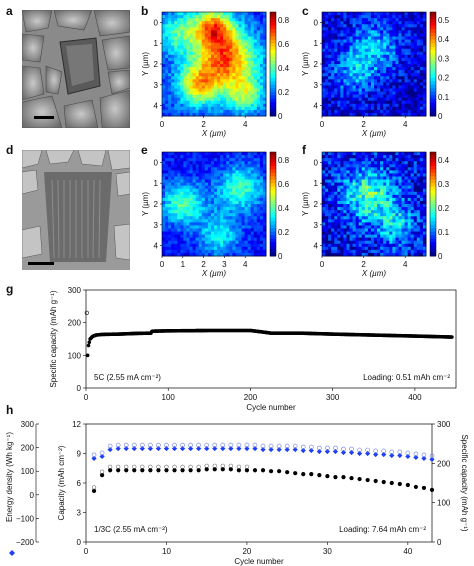 The height and width of the screenshot is (566, 474). I want to click on panel-letter-e: e, so click(144, 150).